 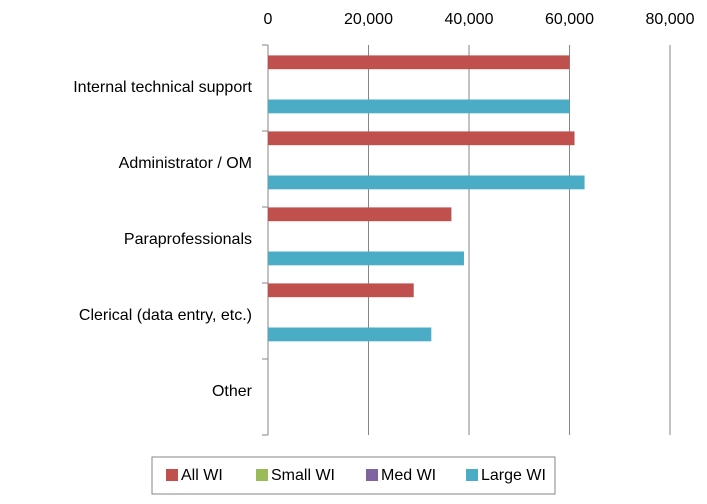 What do you see at coordinates (368, 19) in the screenshot?
I see `x-tick-label: 20,000` at bounding box center [368, 19].